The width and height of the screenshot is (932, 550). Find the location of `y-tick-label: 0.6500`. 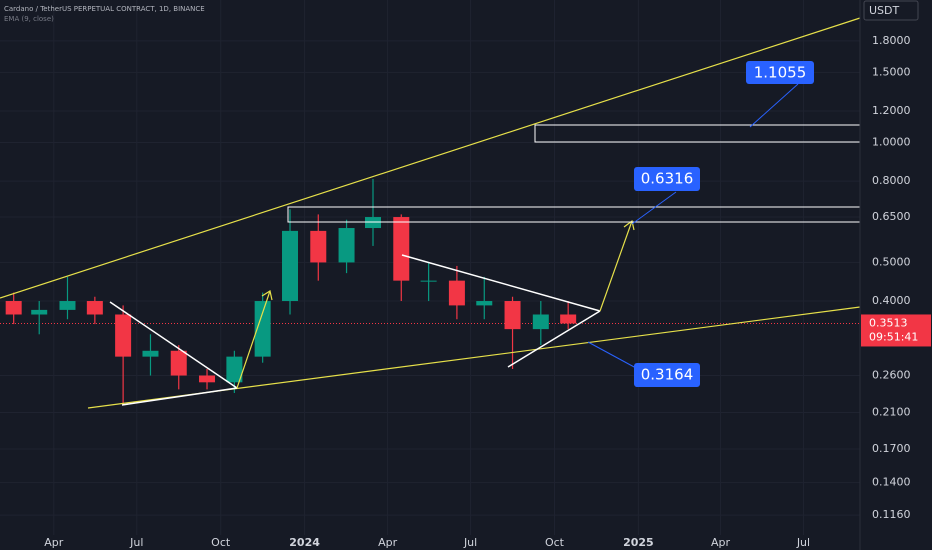

y-tick-label: 0.6500 is located at coordinates (891, 216).